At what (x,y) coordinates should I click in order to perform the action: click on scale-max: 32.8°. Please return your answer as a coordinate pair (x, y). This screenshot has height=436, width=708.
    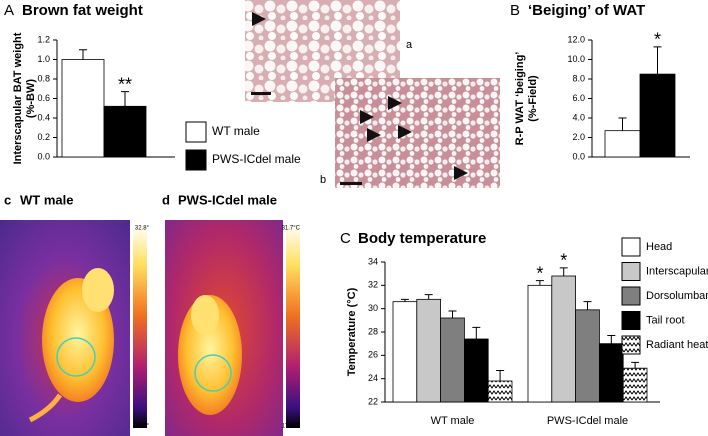
    Looking at the image, I should click on (142, 229).